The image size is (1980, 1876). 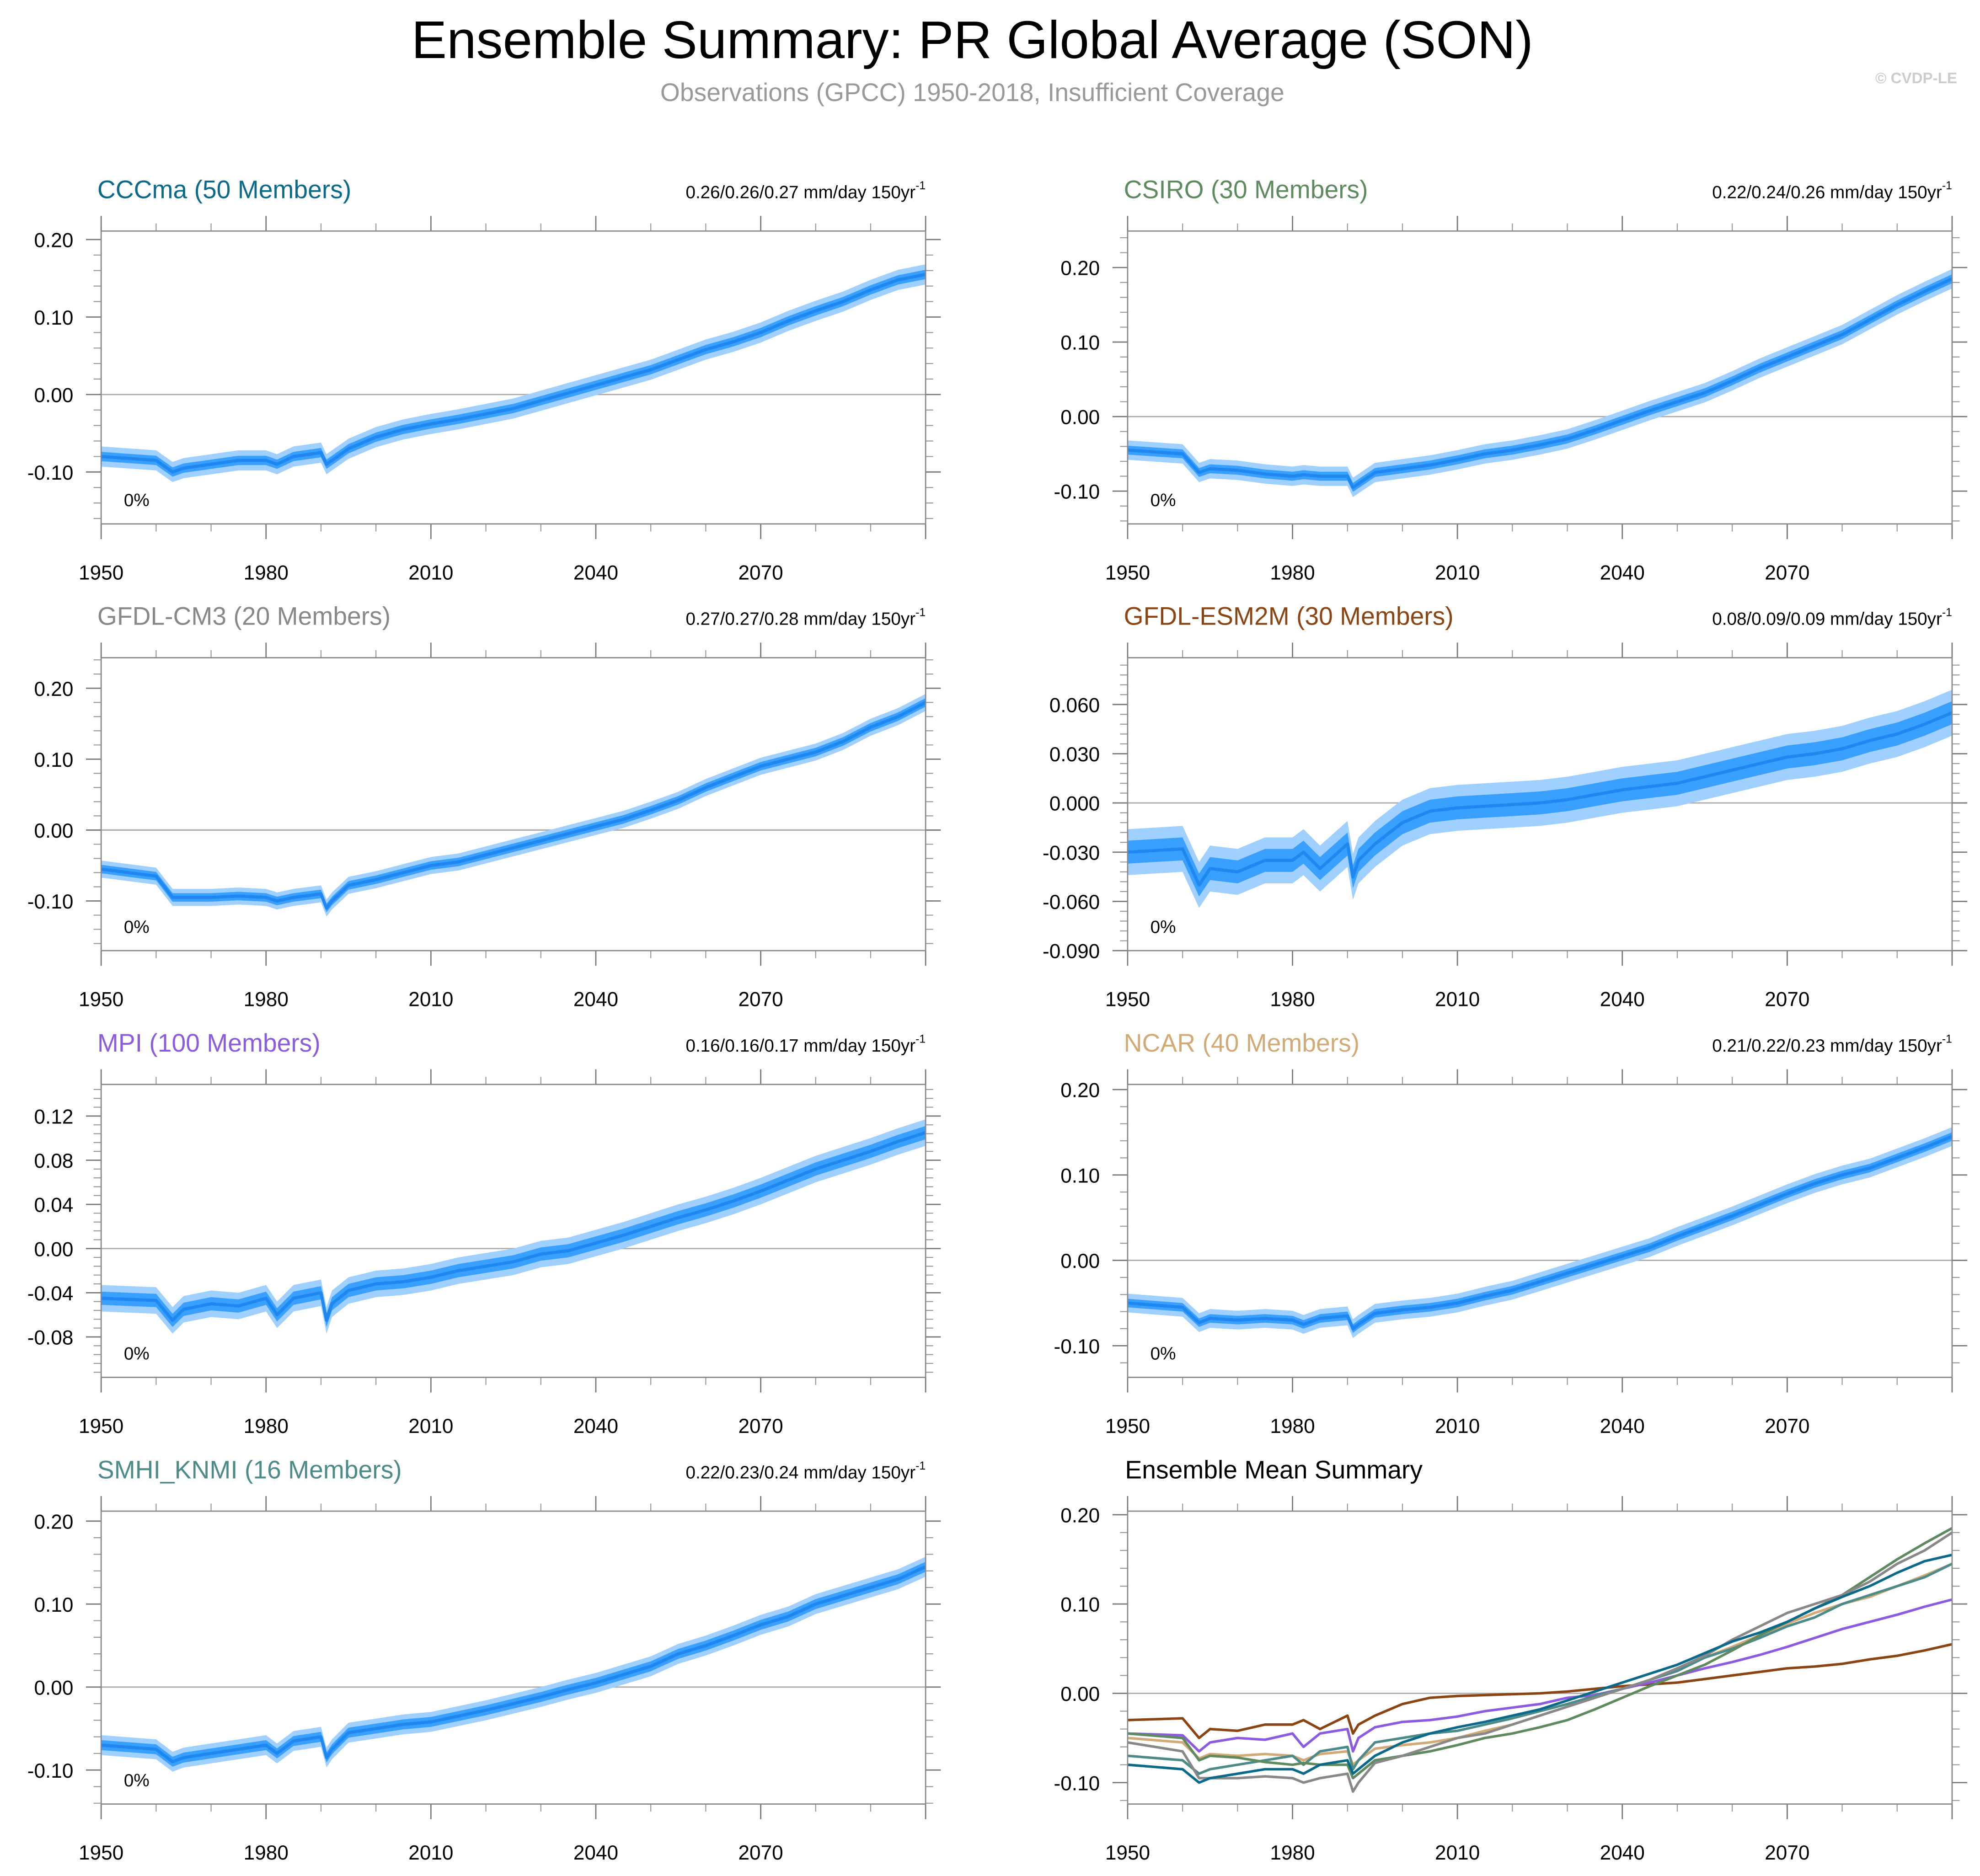 I want to click on trend-value: 0.27/0.27/0.28 mm/day 150yr, so click(x=800, y=619).